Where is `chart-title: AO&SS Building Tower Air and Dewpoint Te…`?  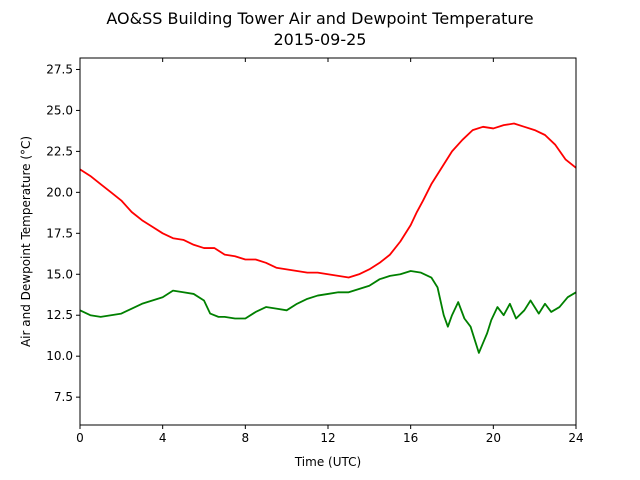 chart-title: AO&SS Building Tower Air and Dewpoint Te… is located at coordinates (319, 18).